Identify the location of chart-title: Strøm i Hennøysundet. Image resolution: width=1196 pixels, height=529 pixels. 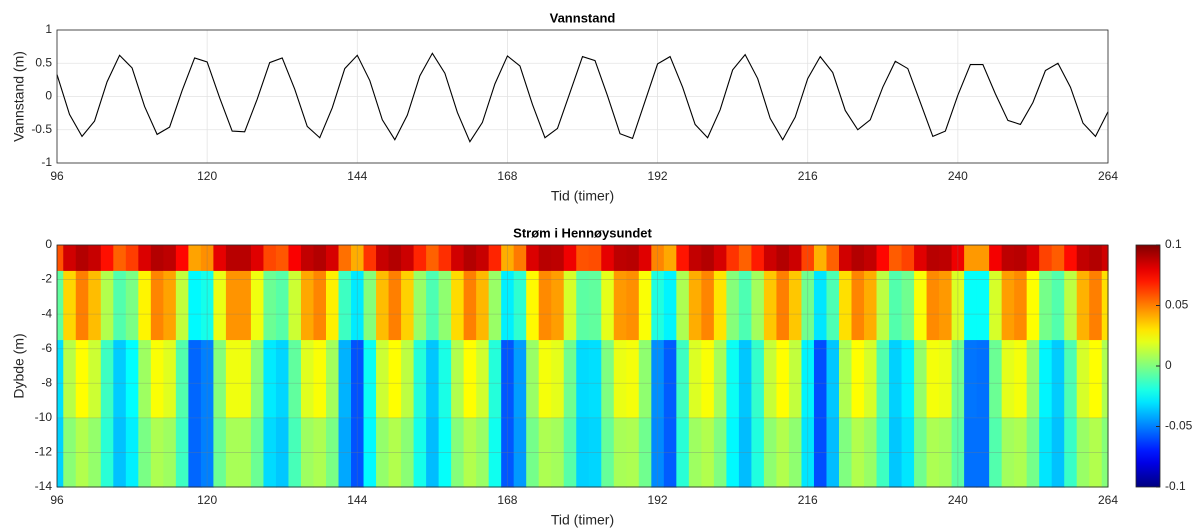
(582, 232).